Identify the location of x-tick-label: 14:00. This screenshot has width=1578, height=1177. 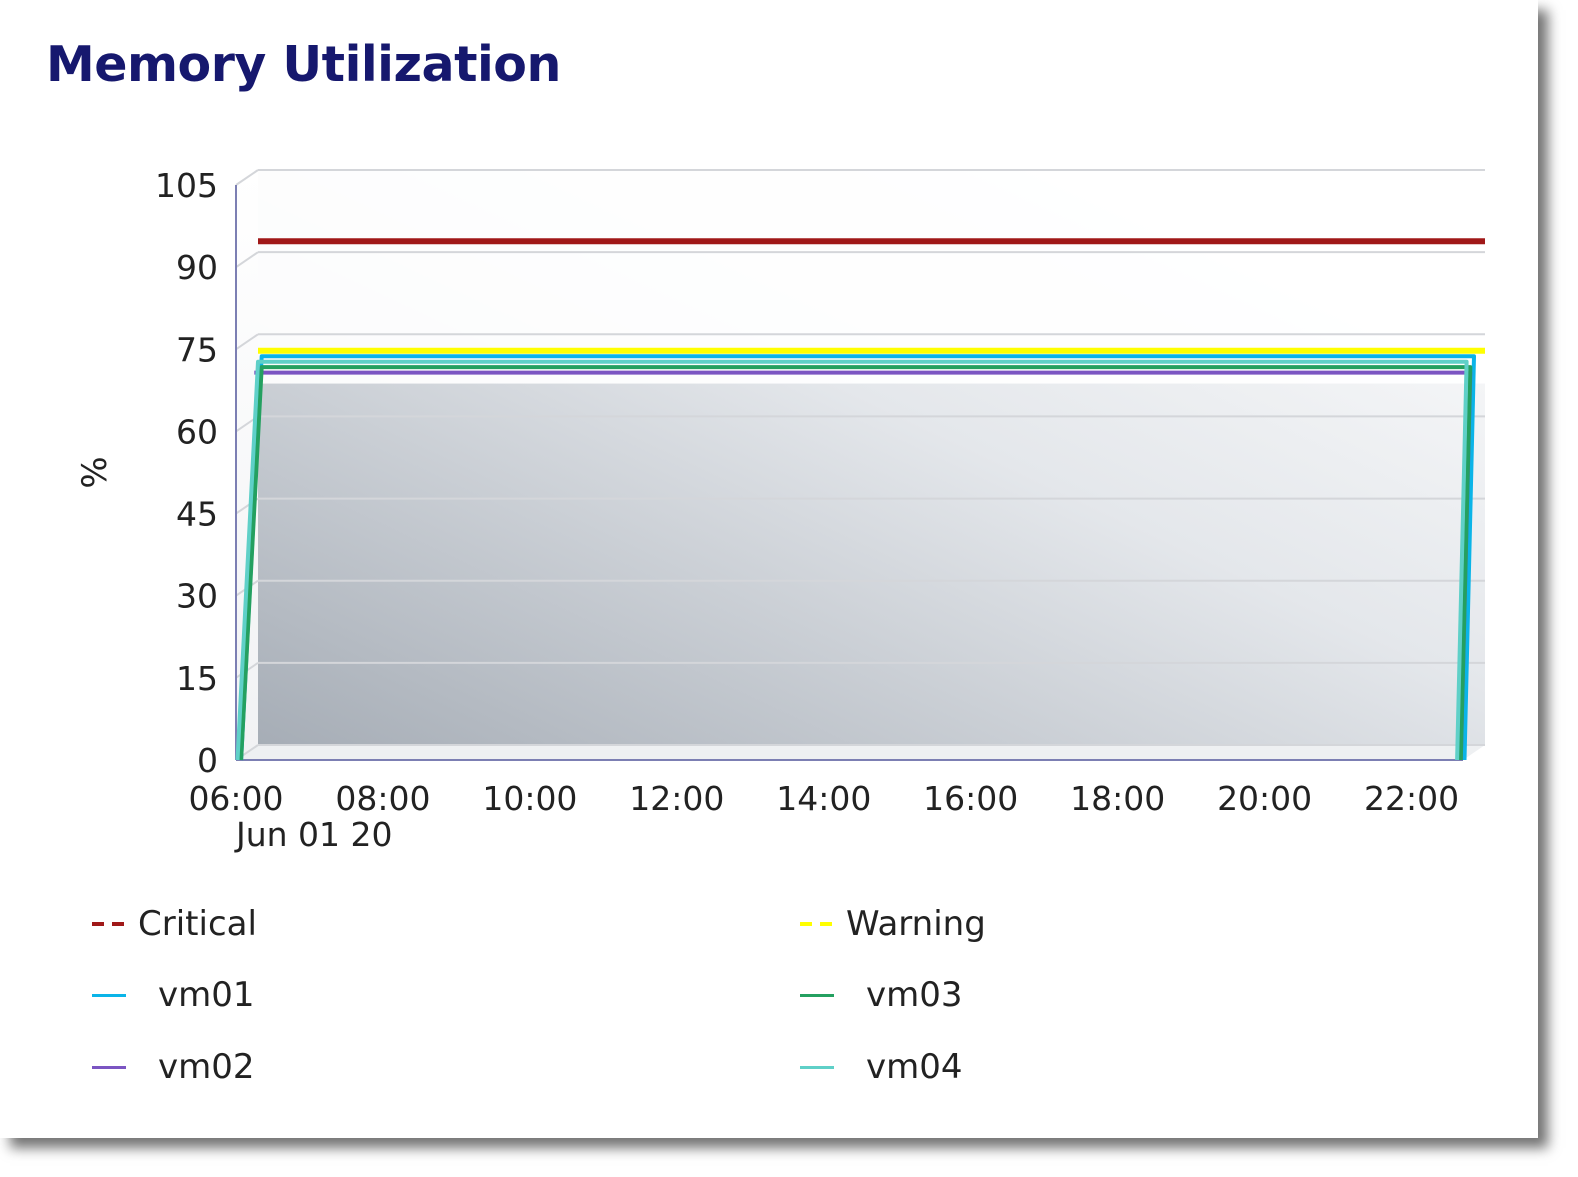
(823, 798).